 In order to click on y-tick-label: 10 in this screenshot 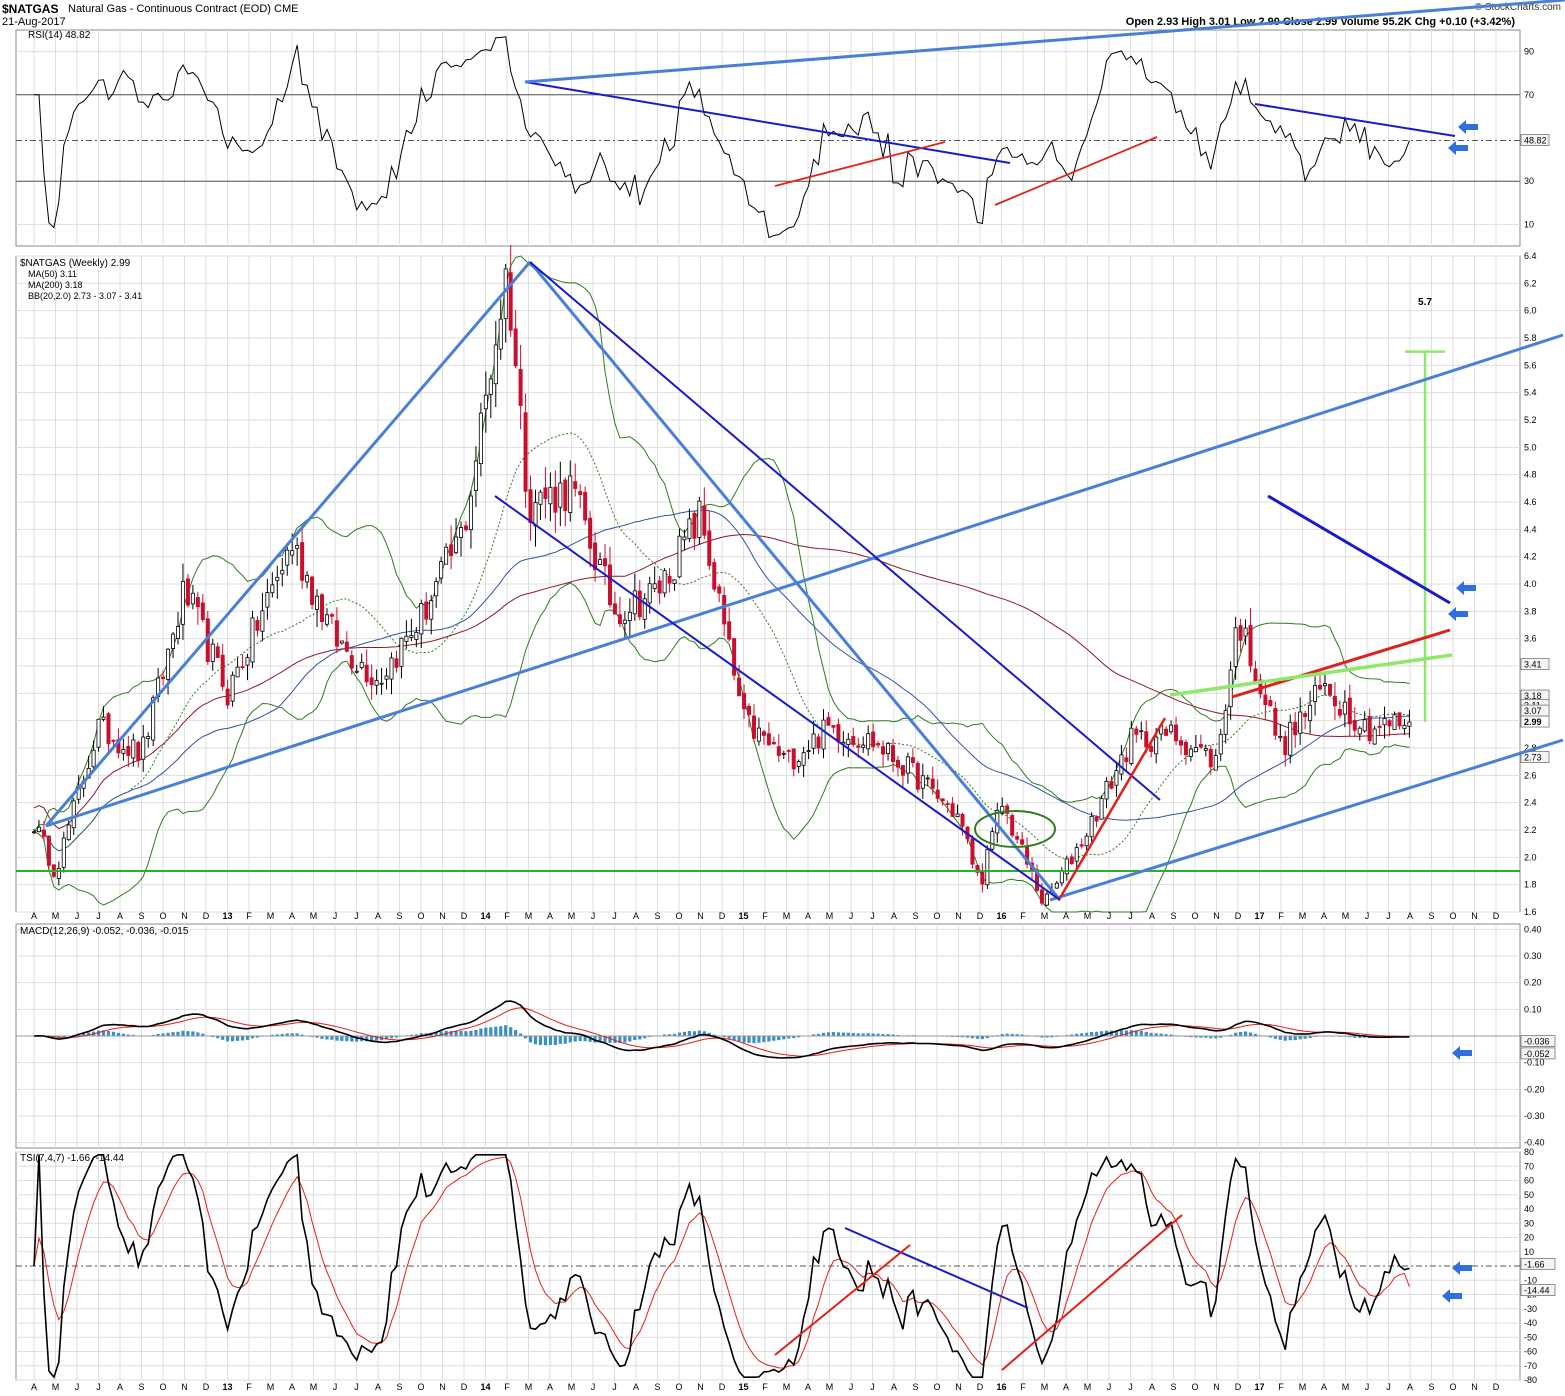, I will do `click(1529, 1252)`.